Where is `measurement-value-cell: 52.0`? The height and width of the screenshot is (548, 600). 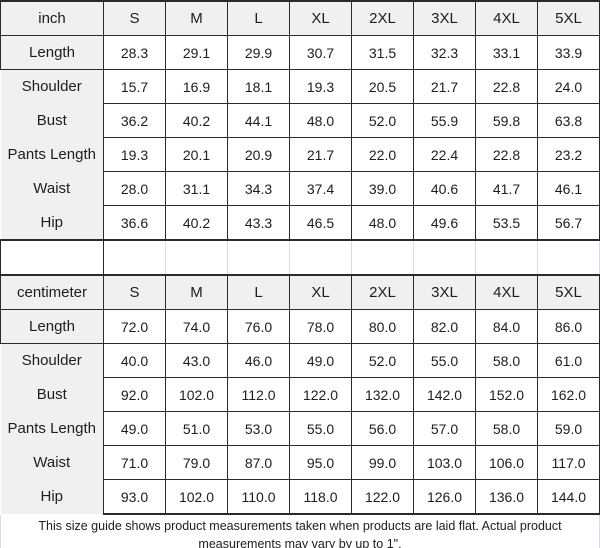 measurement-value-cell: 52.0 is located at coordinates (382, 120).